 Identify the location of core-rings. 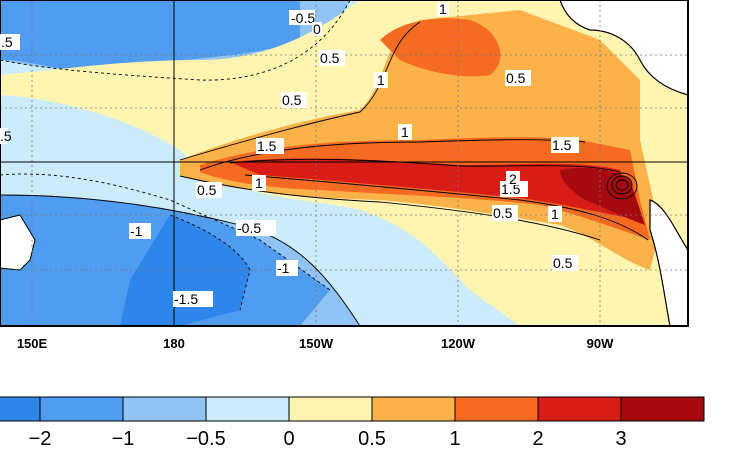
(622, 186).